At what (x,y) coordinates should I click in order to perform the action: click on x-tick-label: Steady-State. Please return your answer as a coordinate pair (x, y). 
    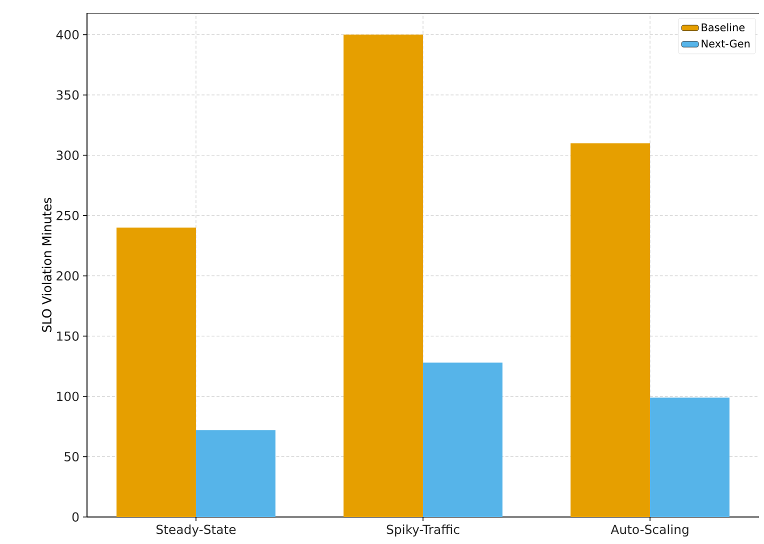
    Looking at the image, I should click on (196, 530).